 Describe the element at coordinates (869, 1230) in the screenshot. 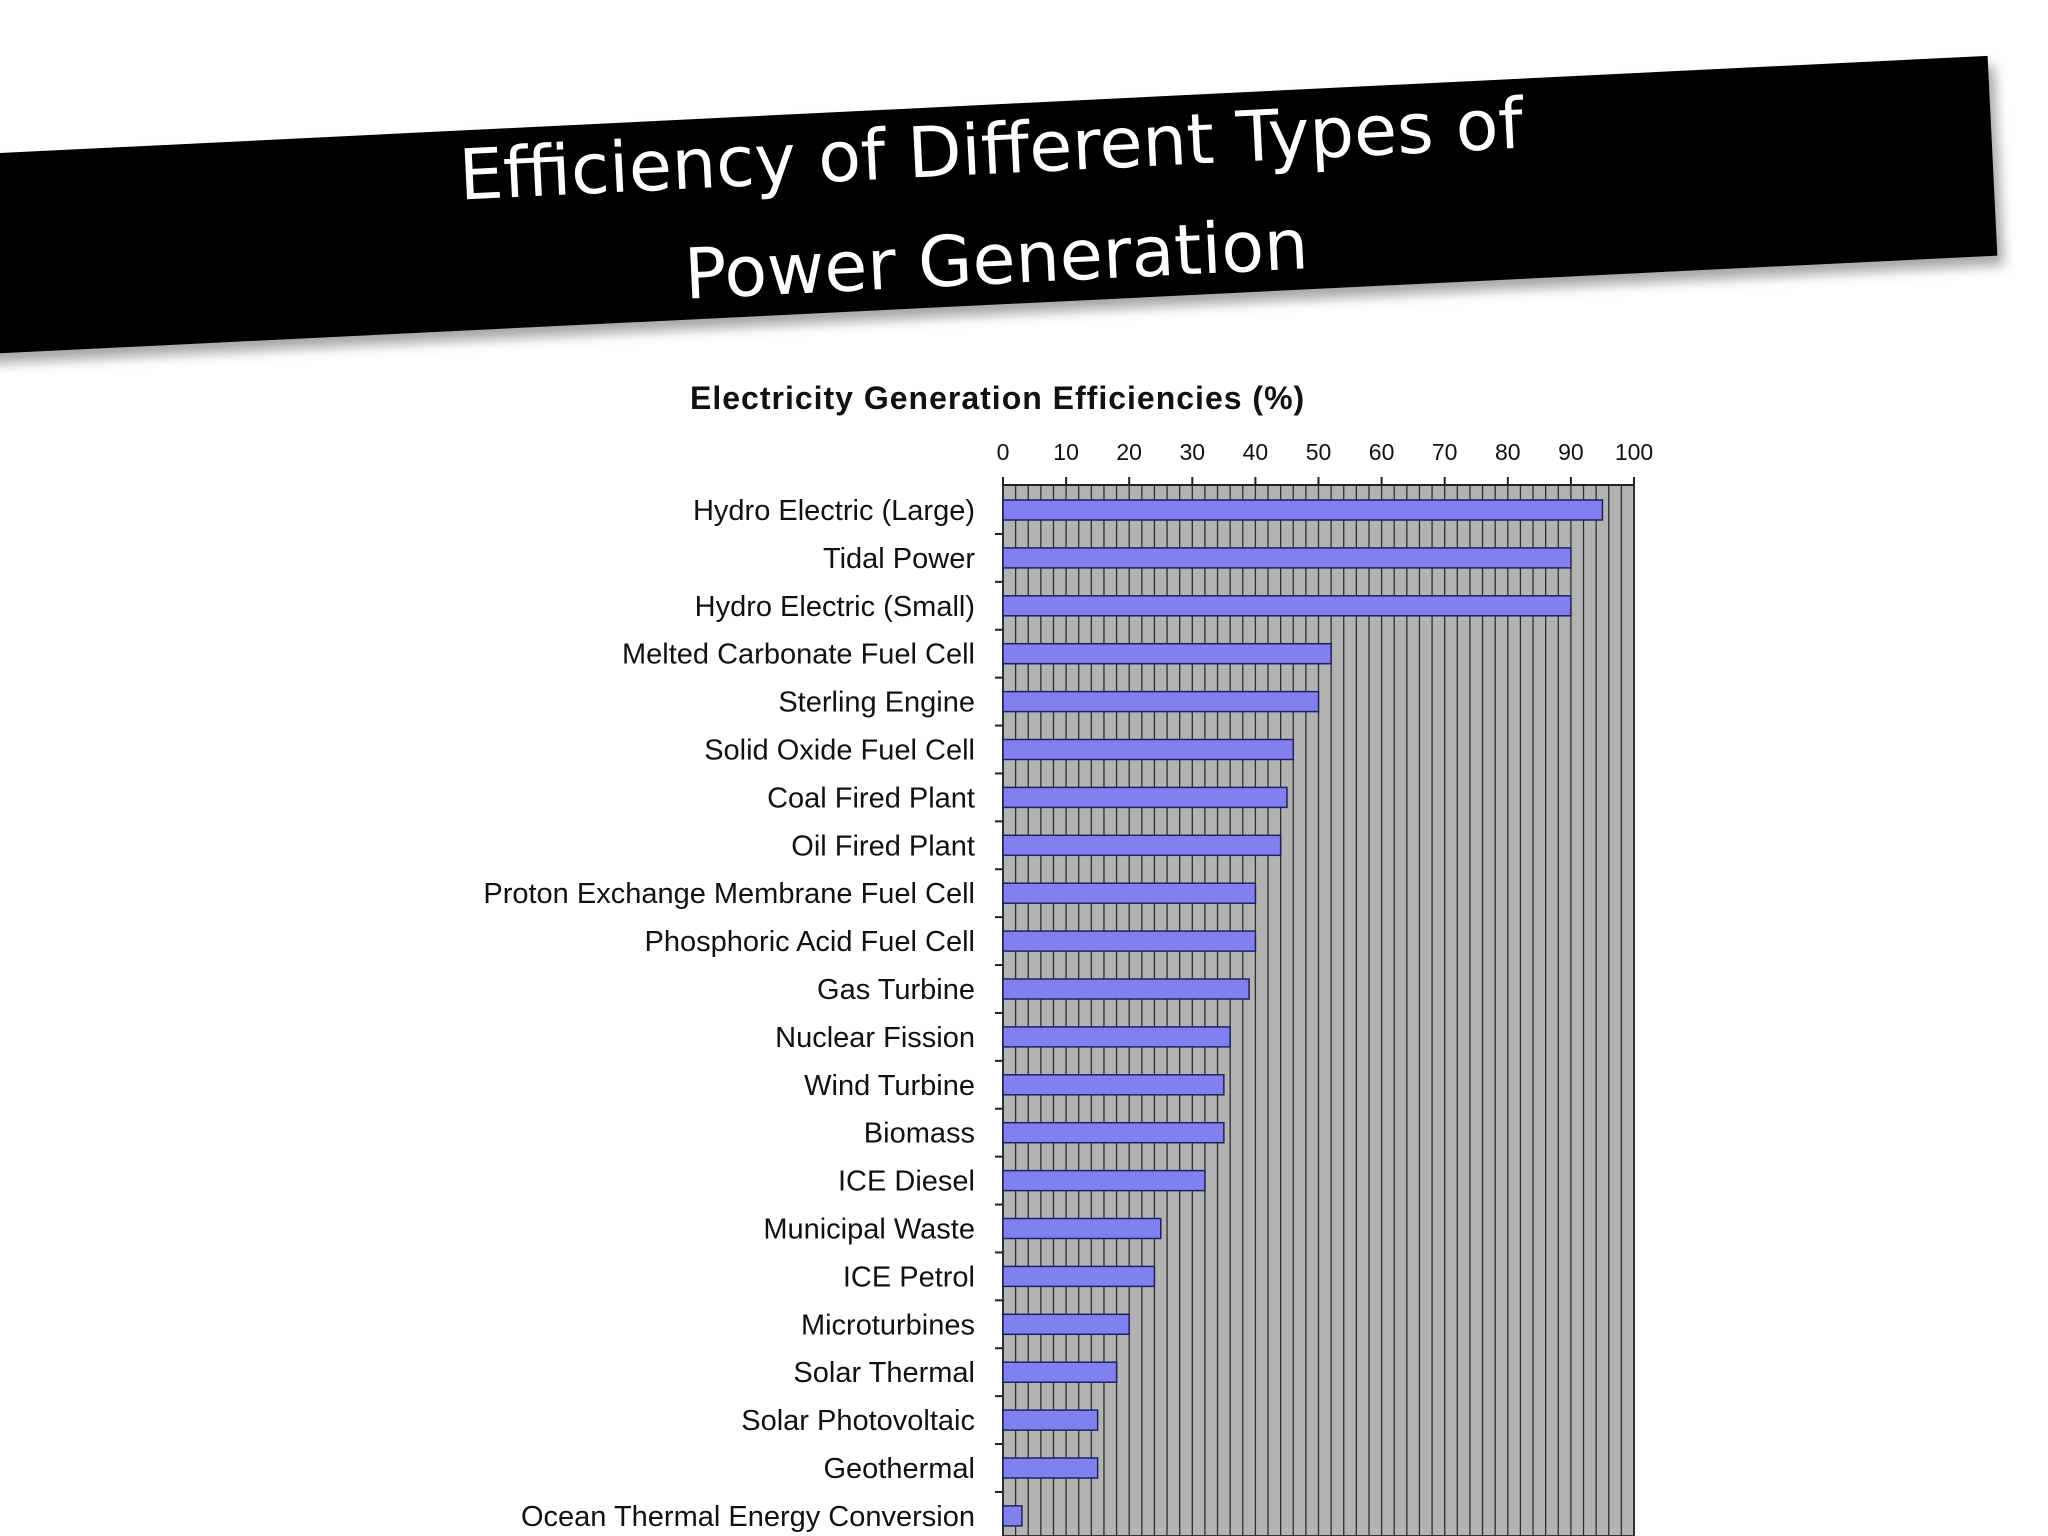

I see `category-label: Municipal Waste` at that location.